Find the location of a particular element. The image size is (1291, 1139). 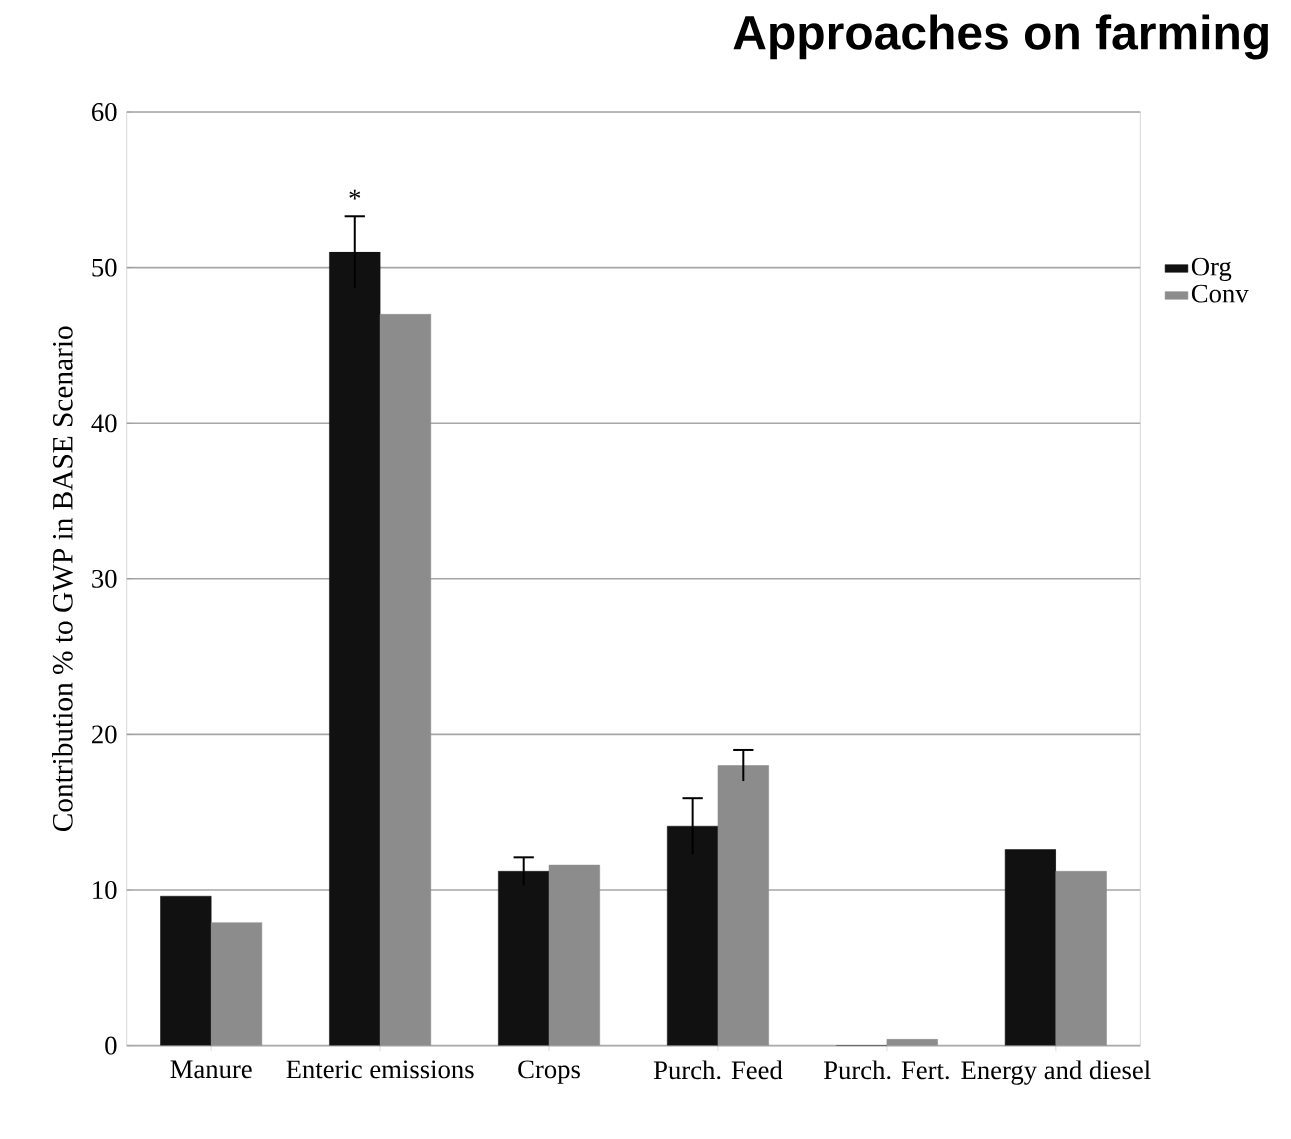

x-tick-label: Purch. Feed is located at coordinates (718, 1070).